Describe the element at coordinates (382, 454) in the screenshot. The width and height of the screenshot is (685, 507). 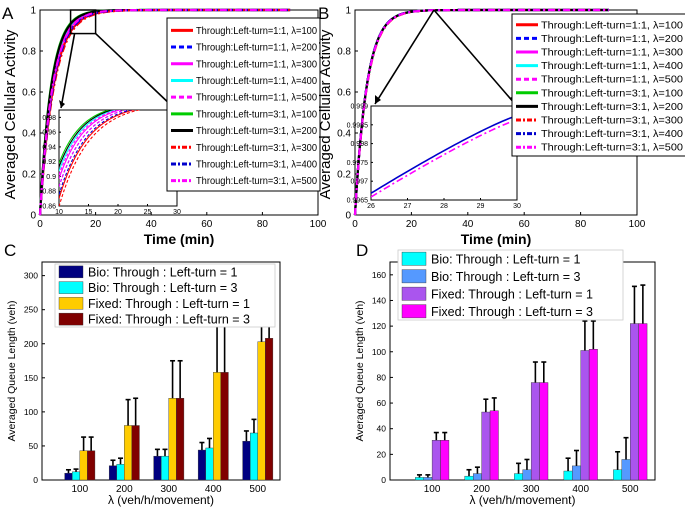
I see `y-tick-label: 20` at that location.